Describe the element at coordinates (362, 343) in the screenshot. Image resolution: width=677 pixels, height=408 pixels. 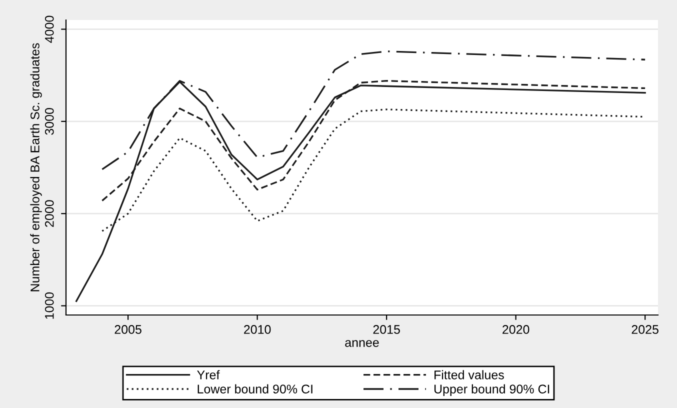
I see `x-axis-title: annee` at that location.